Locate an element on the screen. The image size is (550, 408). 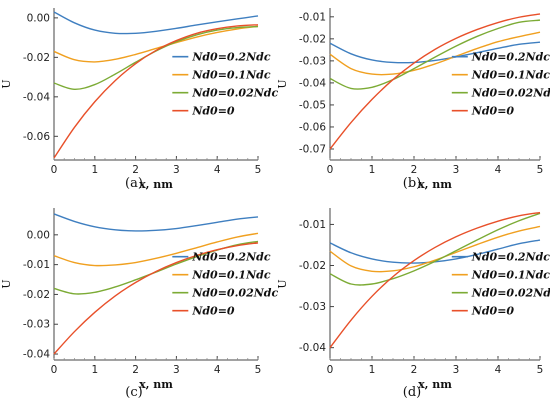
y-tick-label: -0.07 is located at coordinates (312, 149).